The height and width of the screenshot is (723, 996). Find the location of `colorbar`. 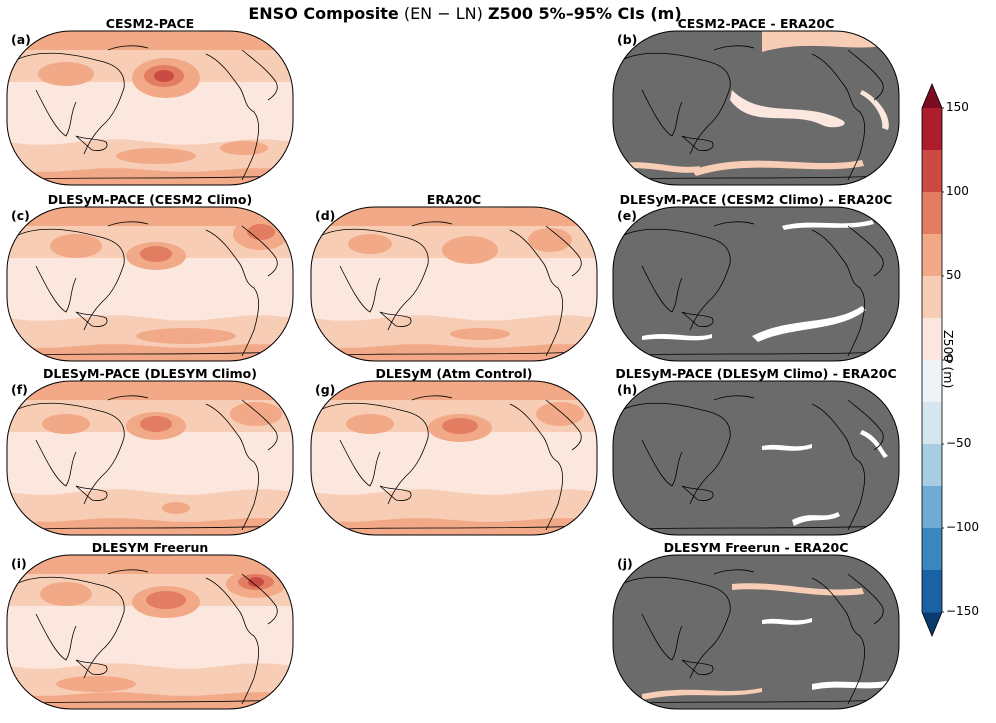

colorbar is located at coordinates (932, 360).